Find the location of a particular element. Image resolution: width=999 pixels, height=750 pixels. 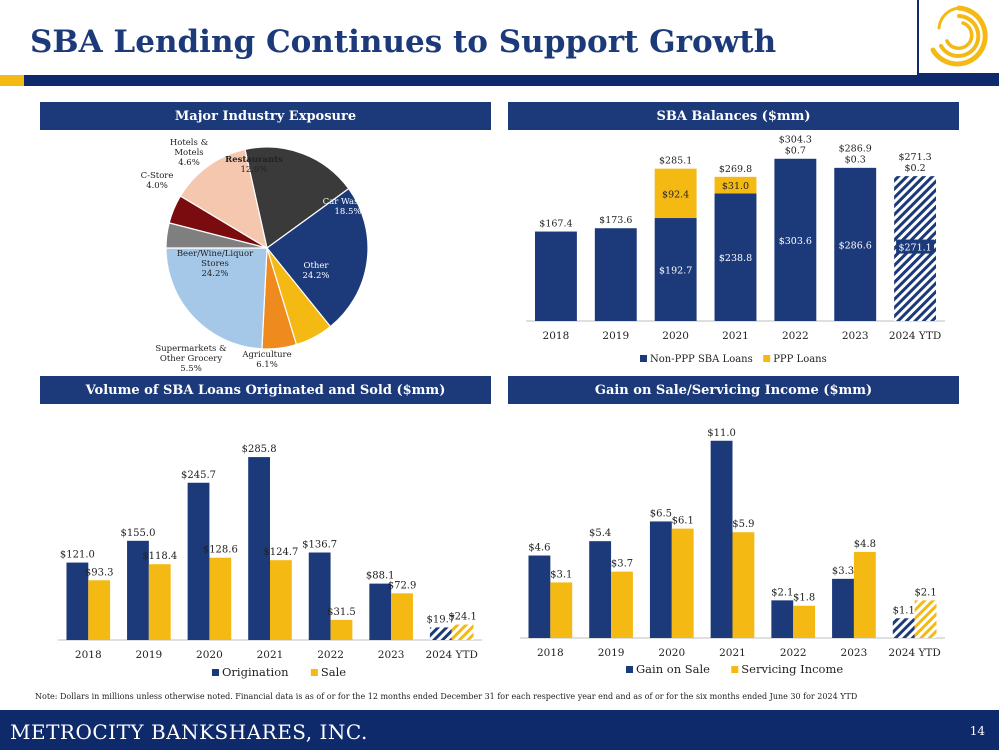

panel-header-gain: Gain on Sale/Servicing Income ($mm) is located at coordinates (733, 390).